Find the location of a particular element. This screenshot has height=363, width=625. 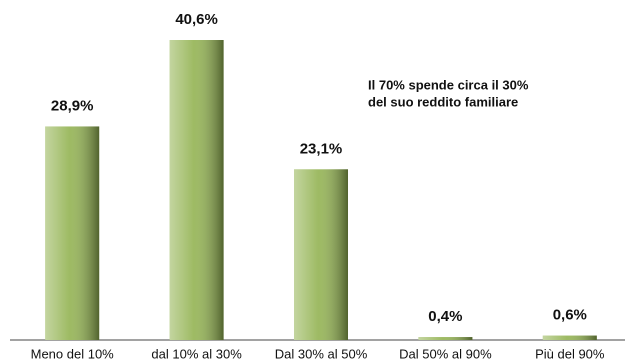

value-label: 28,9% is located at coordinates (72, 105).